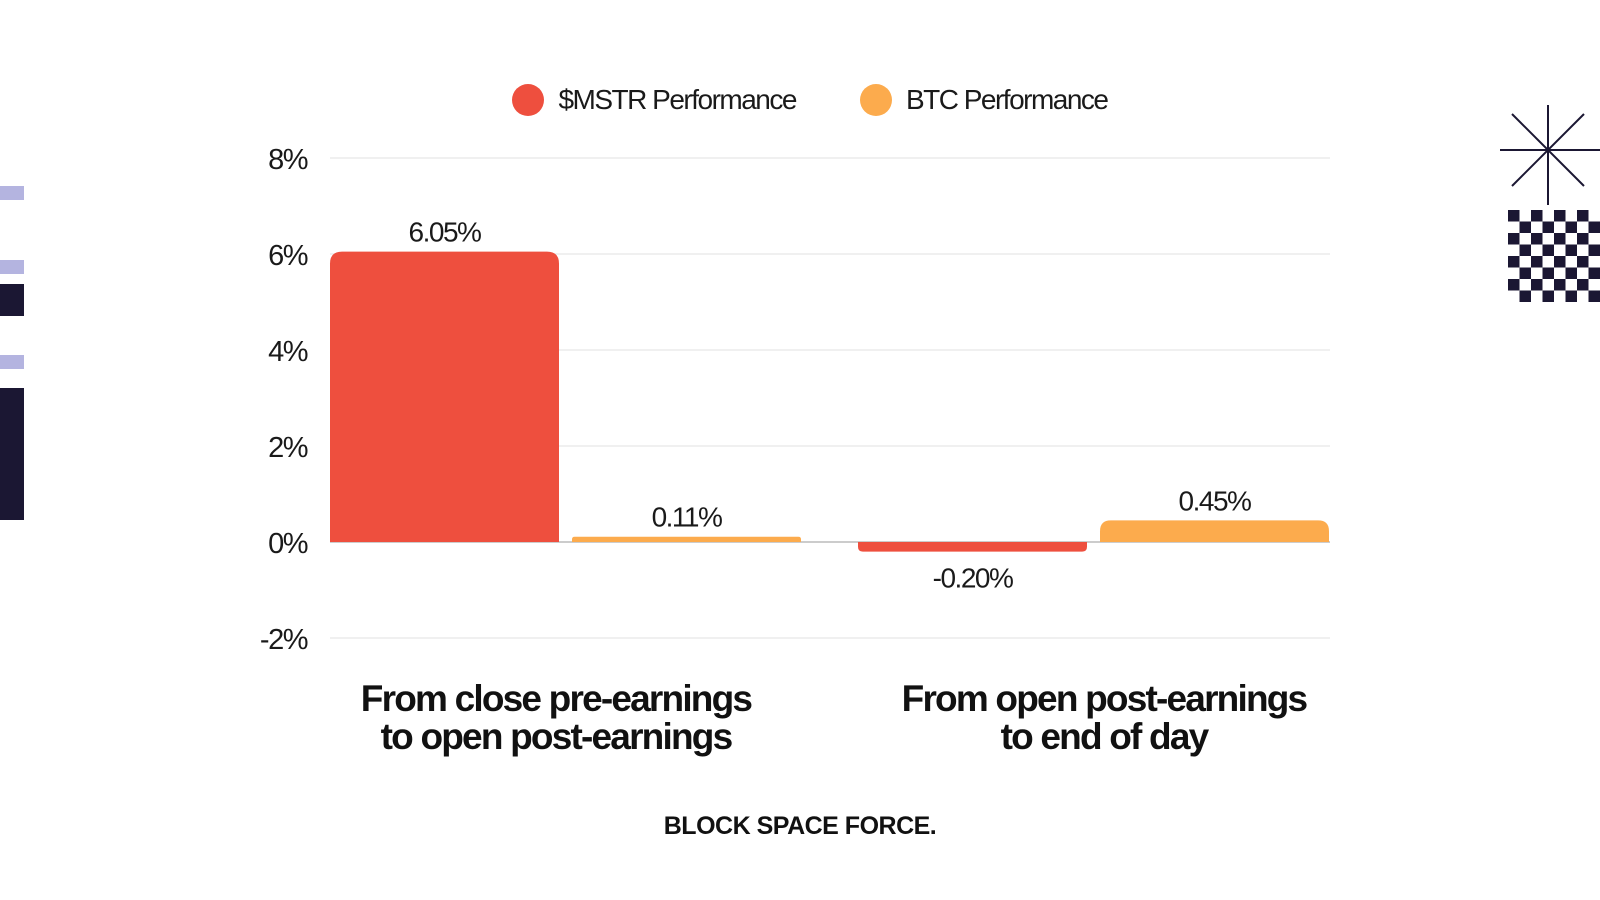 The image size is (1600, 900). Describe the element at coordinates (284, 640) in the screenshot. I see `y-tick-label: -2%` at that location.